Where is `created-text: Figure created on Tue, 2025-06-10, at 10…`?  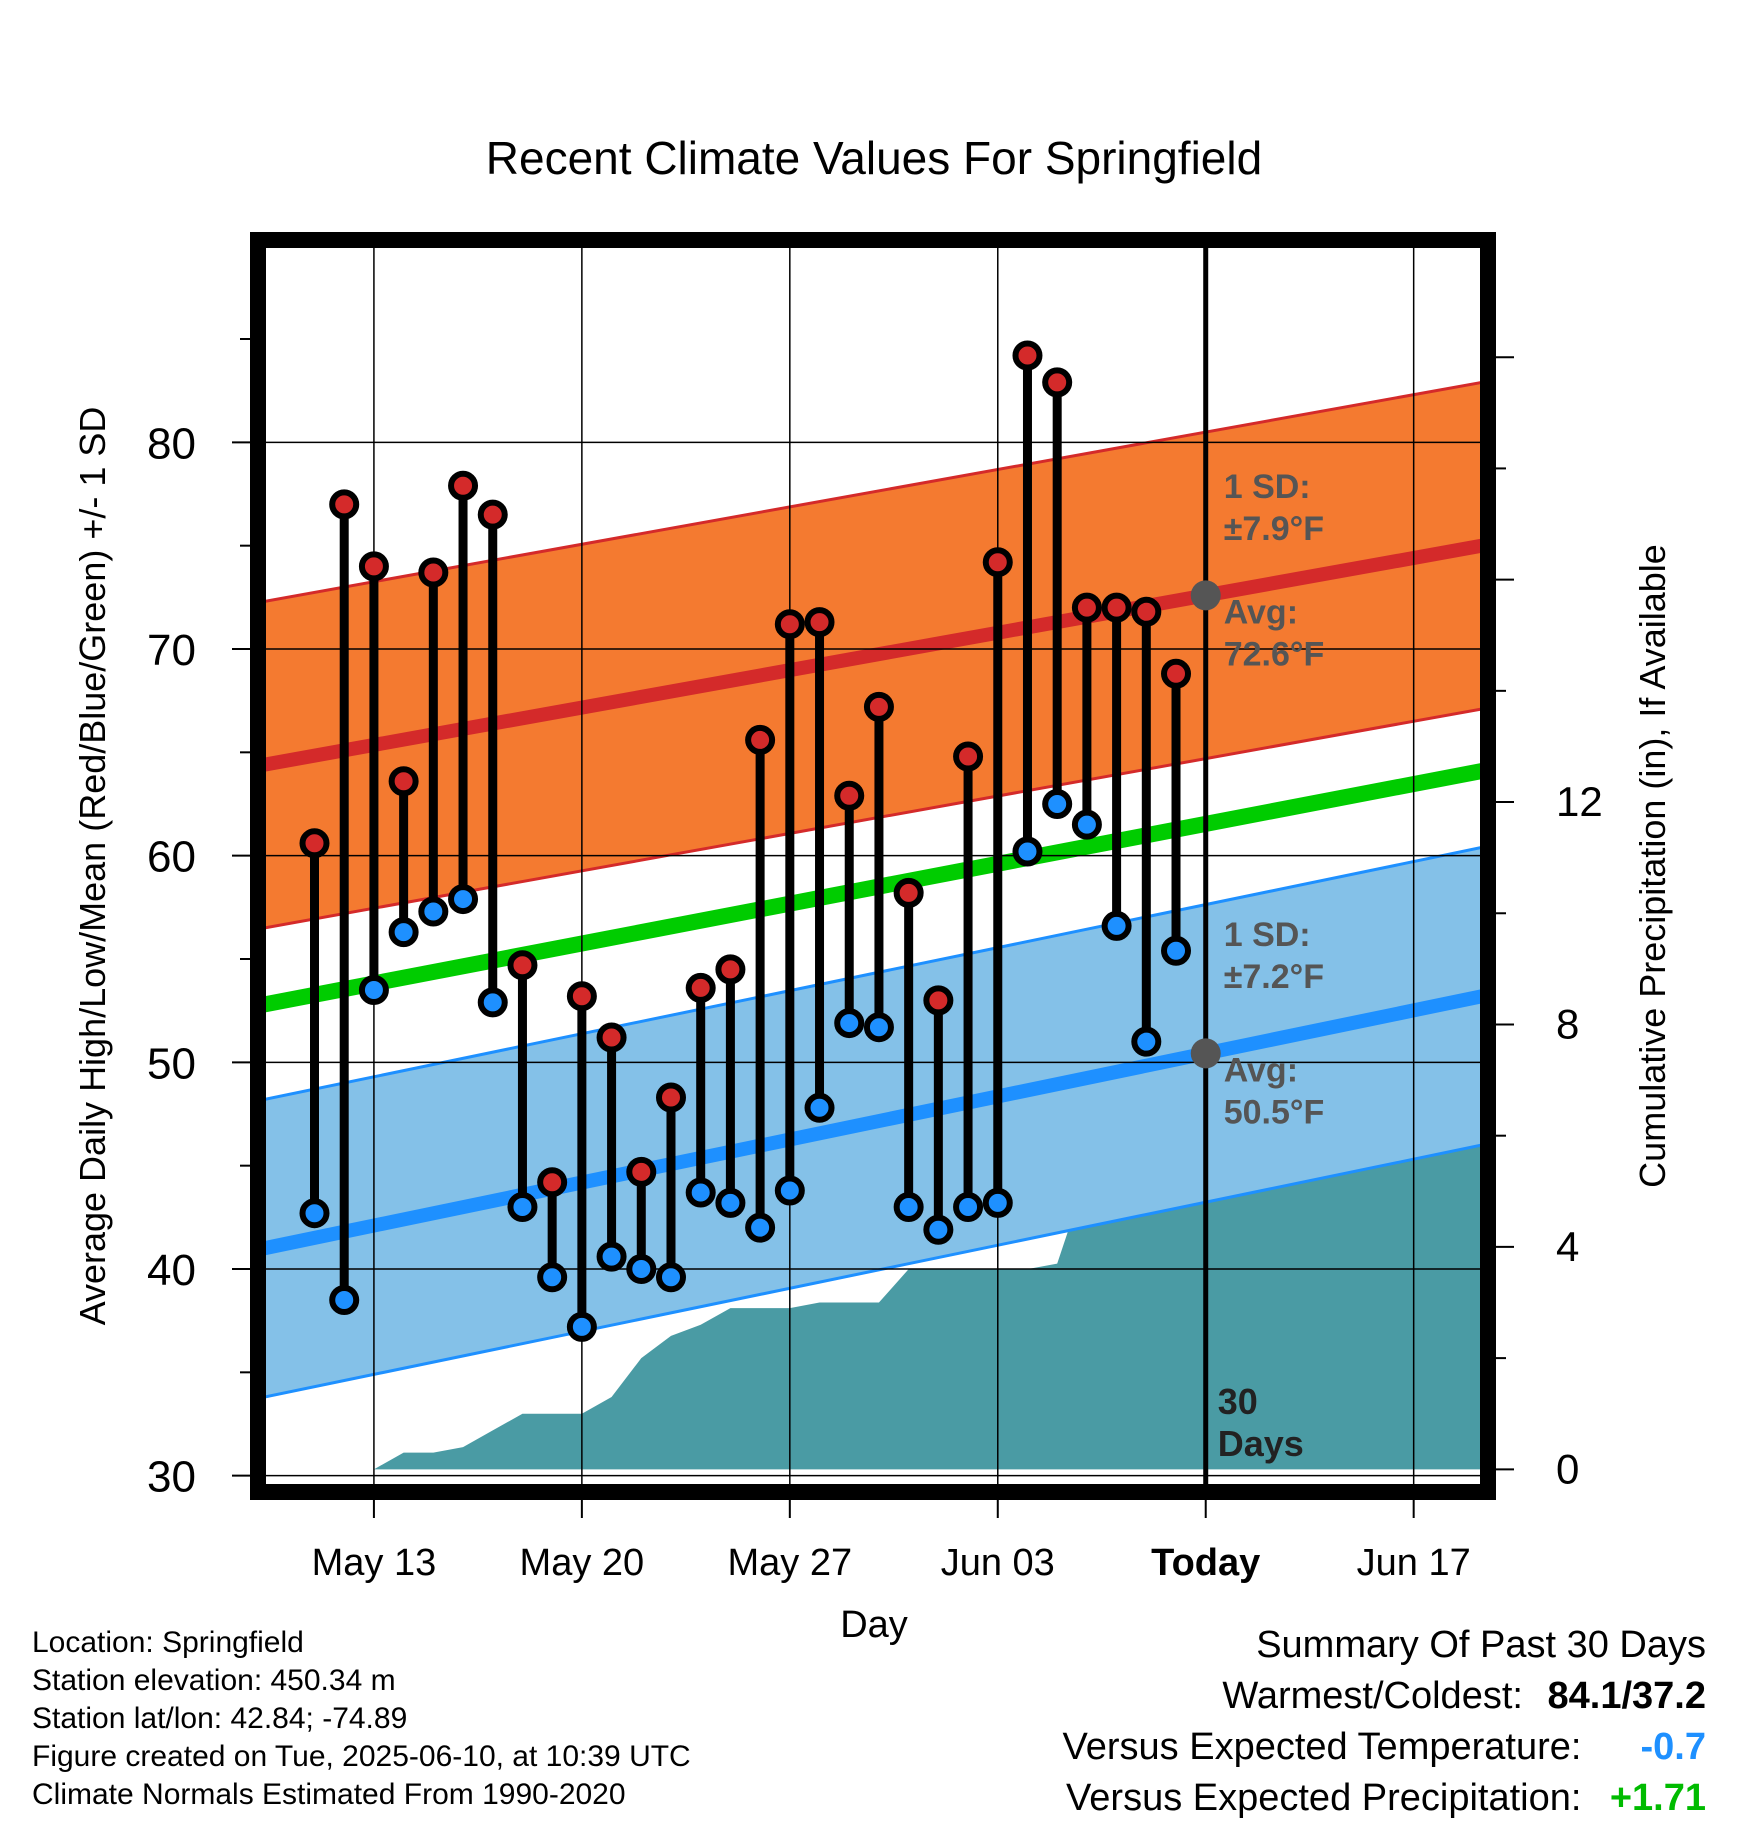
created-text: Figure created on Tue, 2025-06-10, at 10… is located at coordinates (361, 1756).